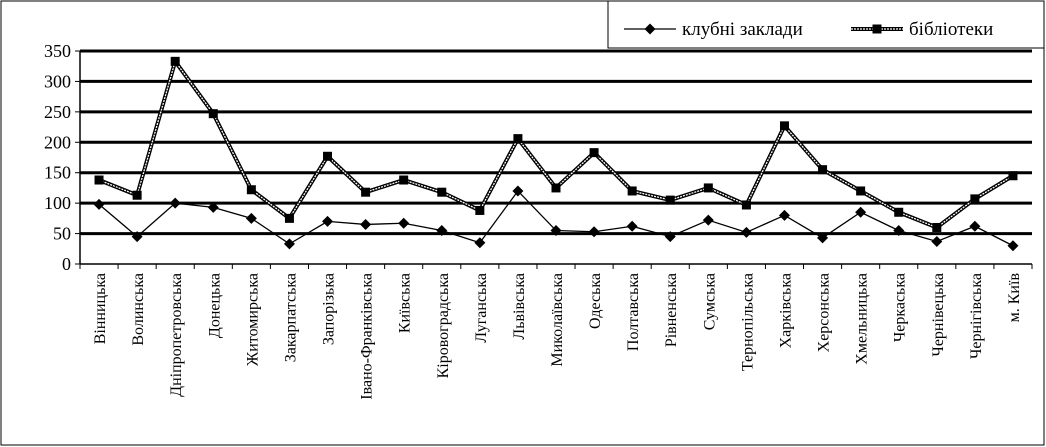 The image size is (1046, 447). Describe the element at coordinates (57, 157) in the screenshot. I see `y-tick-labels: 0 50 100 150 200 250 300 350` at that location.